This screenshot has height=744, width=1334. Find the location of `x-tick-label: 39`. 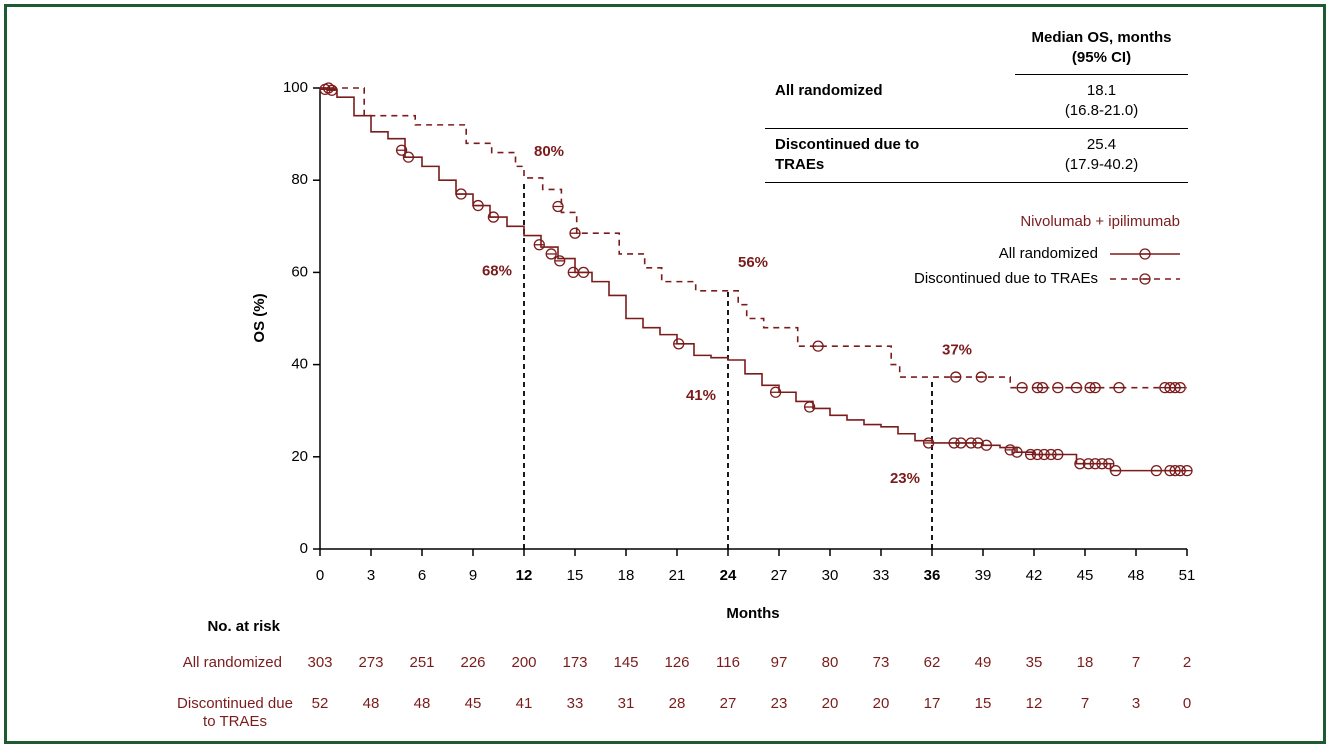

x-tick-label: 39 is located at coordinates (983, 575).